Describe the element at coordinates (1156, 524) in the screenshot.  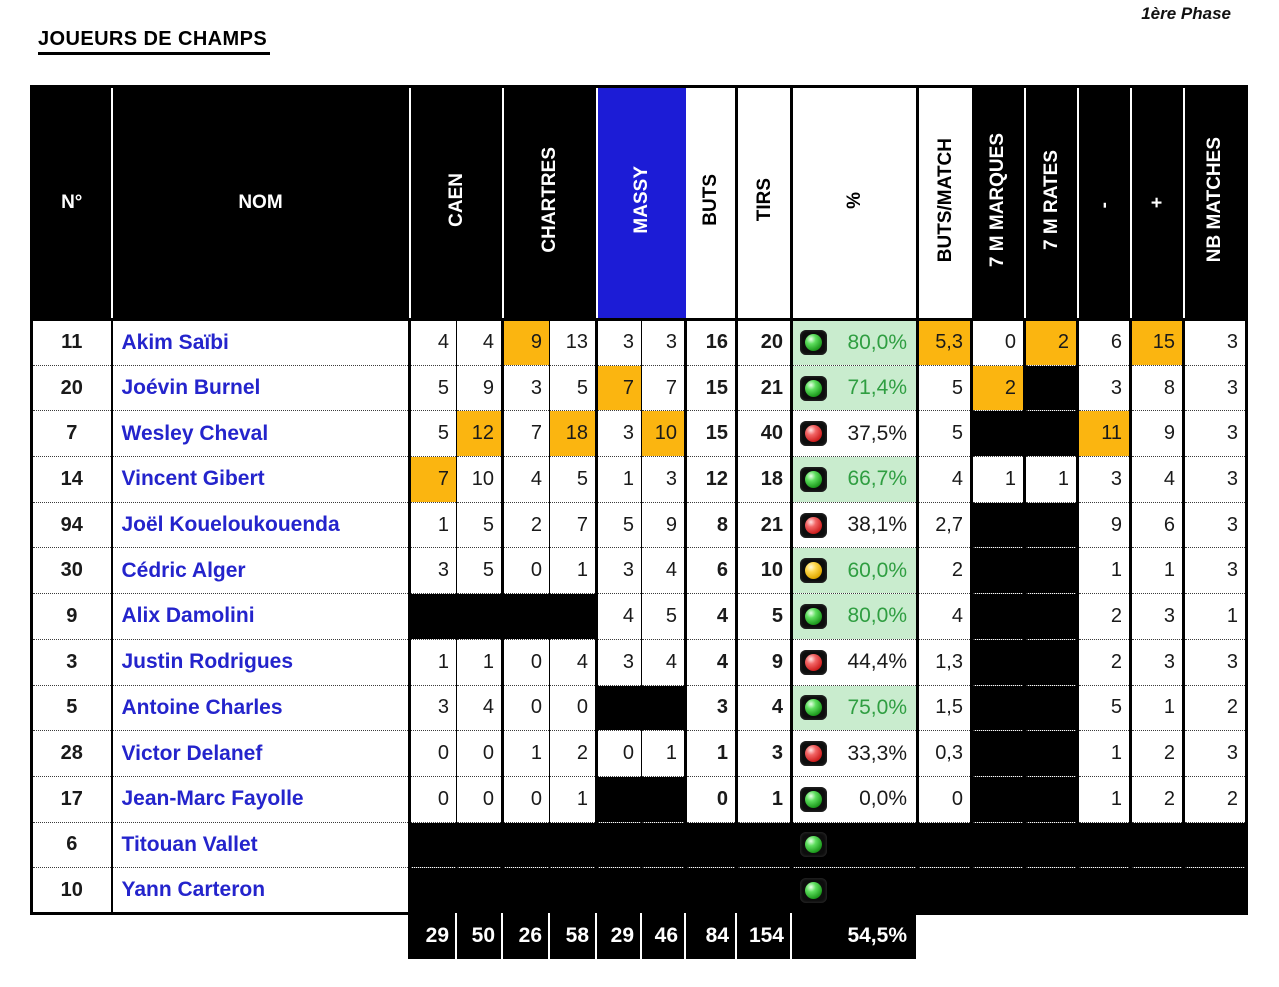
I see `stat-cell: 6` at that location.